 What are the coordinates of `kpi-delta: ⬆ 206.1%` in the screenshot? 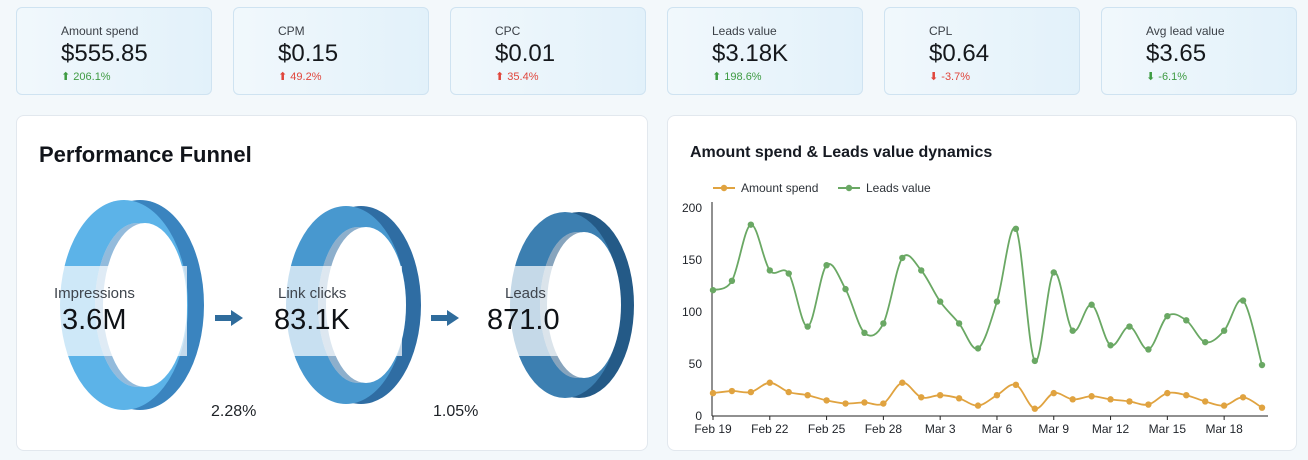 It's located at (86, 77).